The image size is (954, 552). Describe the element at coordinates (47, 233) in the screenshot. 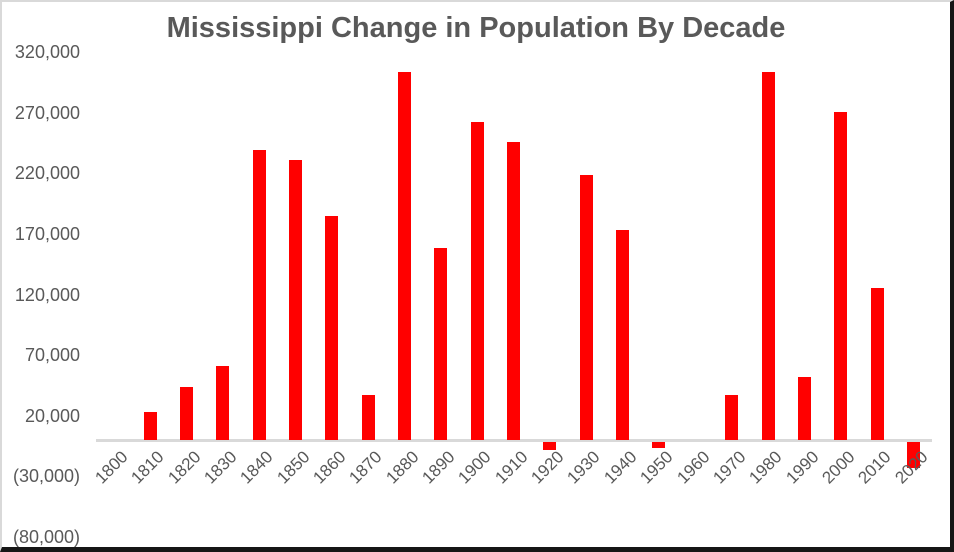

I see `y-axis-tick-label: 170,000` at that location.